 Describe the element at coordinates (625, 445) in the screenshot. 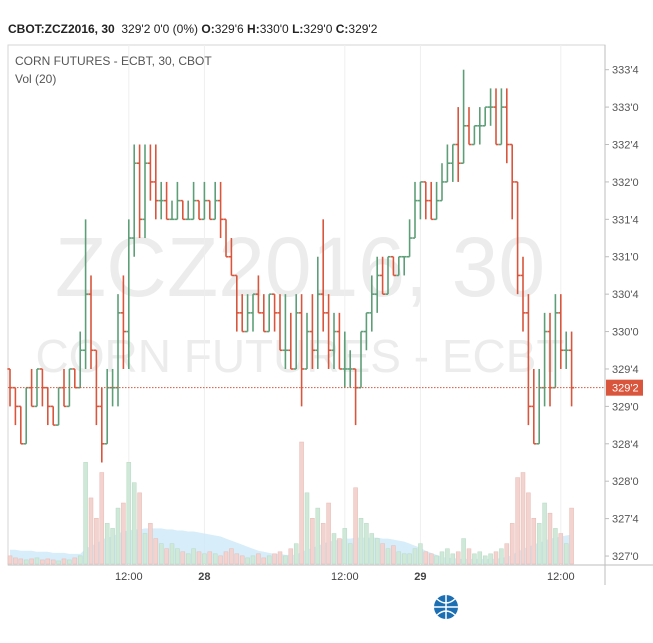

I see `y-tick-label: 328'4` at that location.